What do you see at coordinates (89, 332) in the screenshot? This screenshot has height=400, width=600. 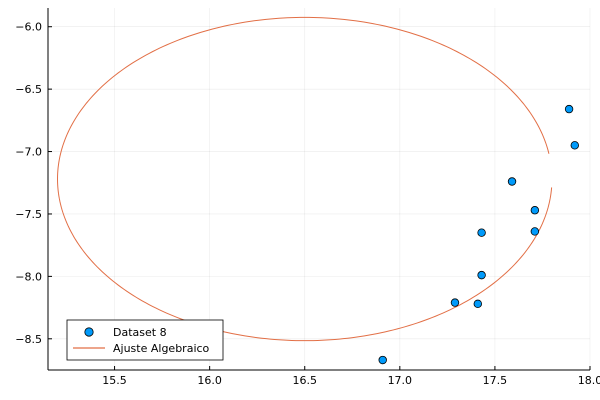 I see `legend-marker-scatter` at bounding box center [89, 332].